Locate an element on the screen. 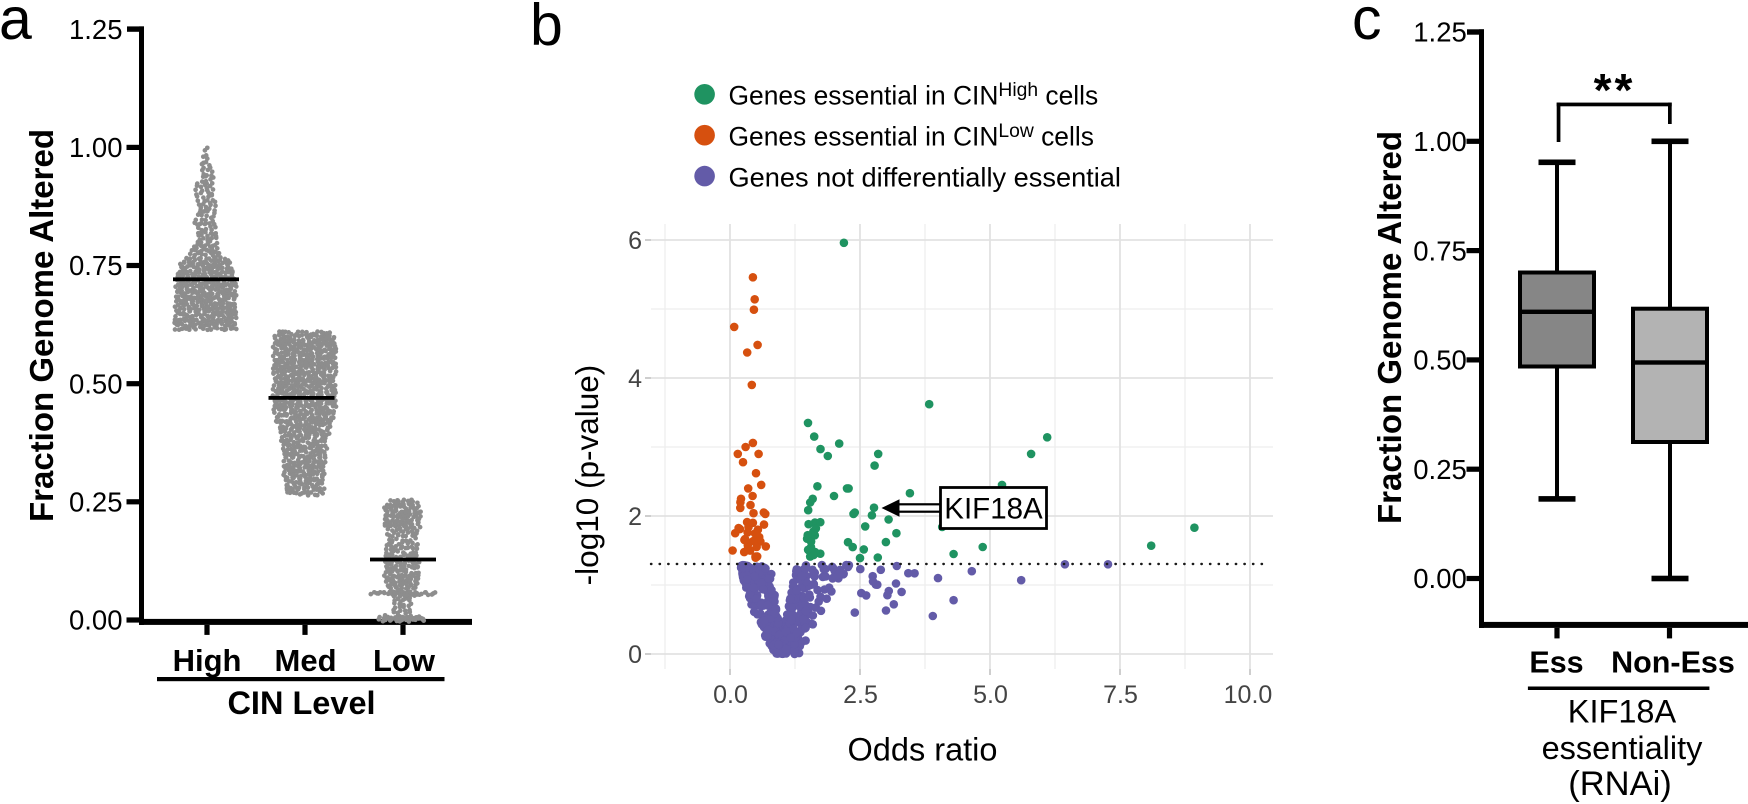 The width and height of the screenshot is (1748, 804). svg-text: essentiality is located at coordinates (1623, 748).